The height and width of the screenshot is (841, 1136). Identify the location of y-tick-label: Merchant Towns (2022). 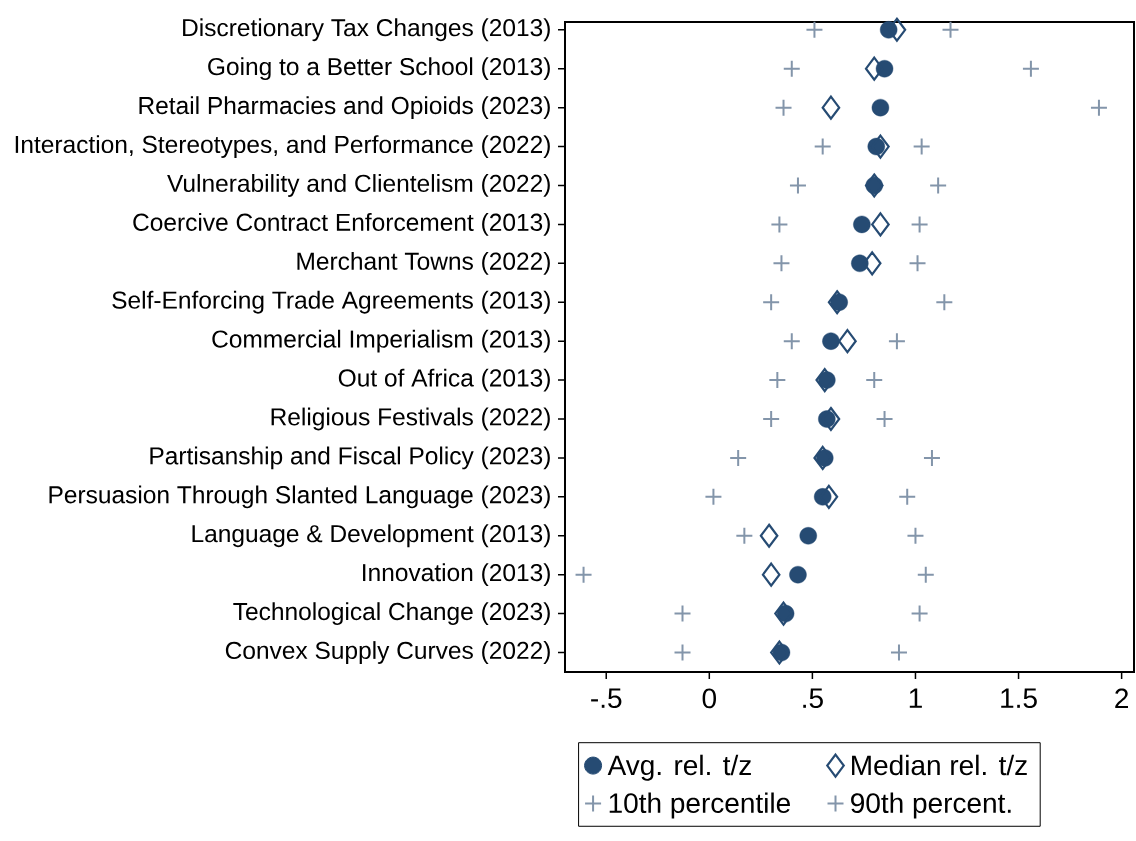
(423, 263).